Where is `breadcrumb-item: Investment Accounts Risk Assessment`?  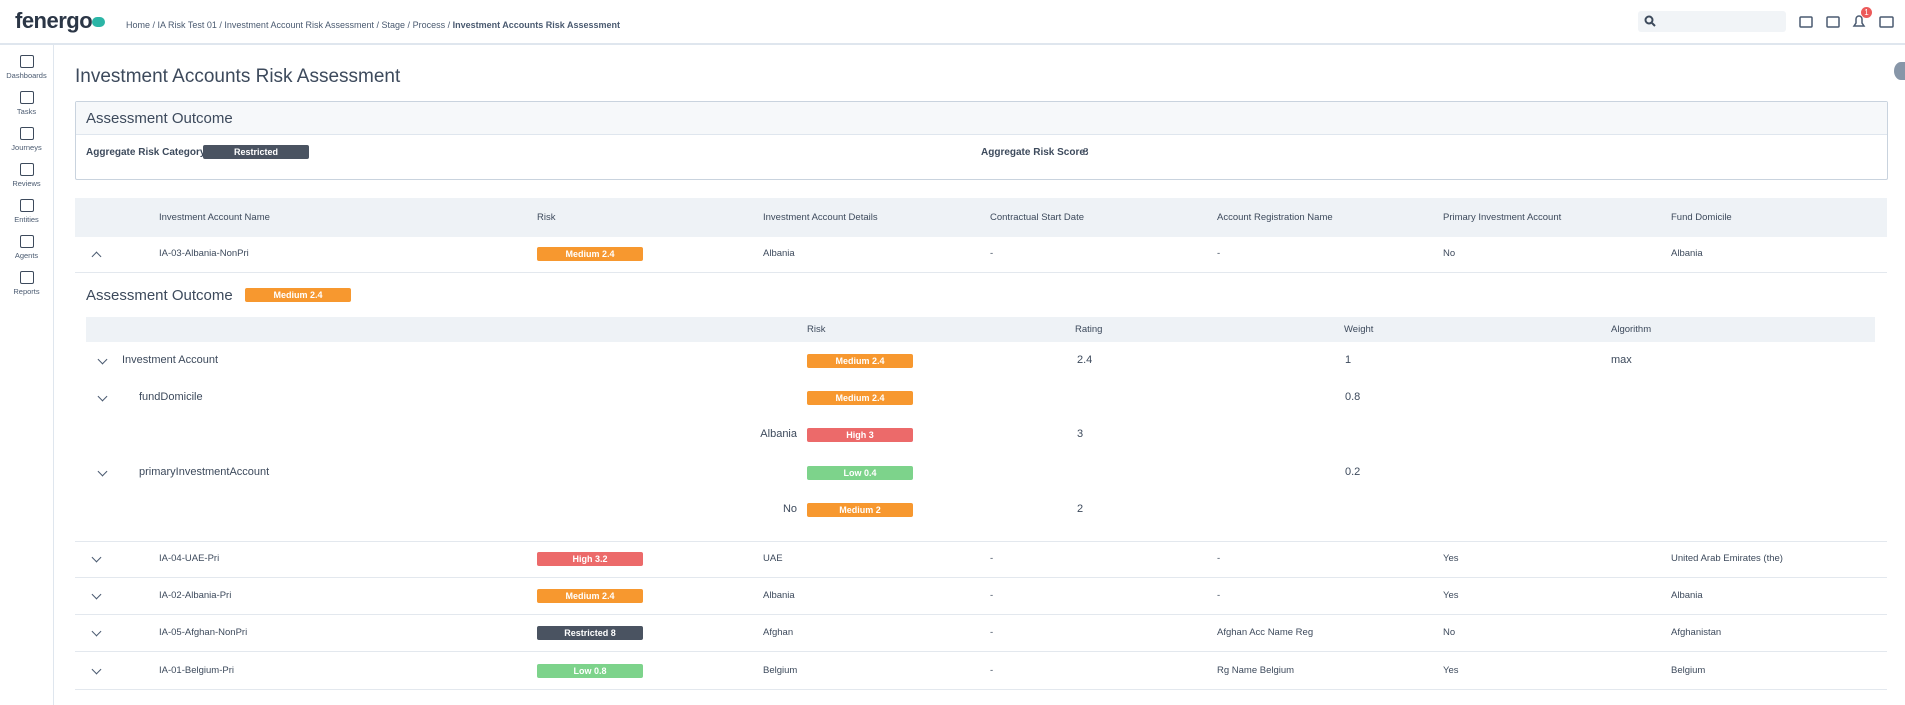 breadcrumb-item: Investment Accounts Risk Assessment is located at coordinates (536, 25).